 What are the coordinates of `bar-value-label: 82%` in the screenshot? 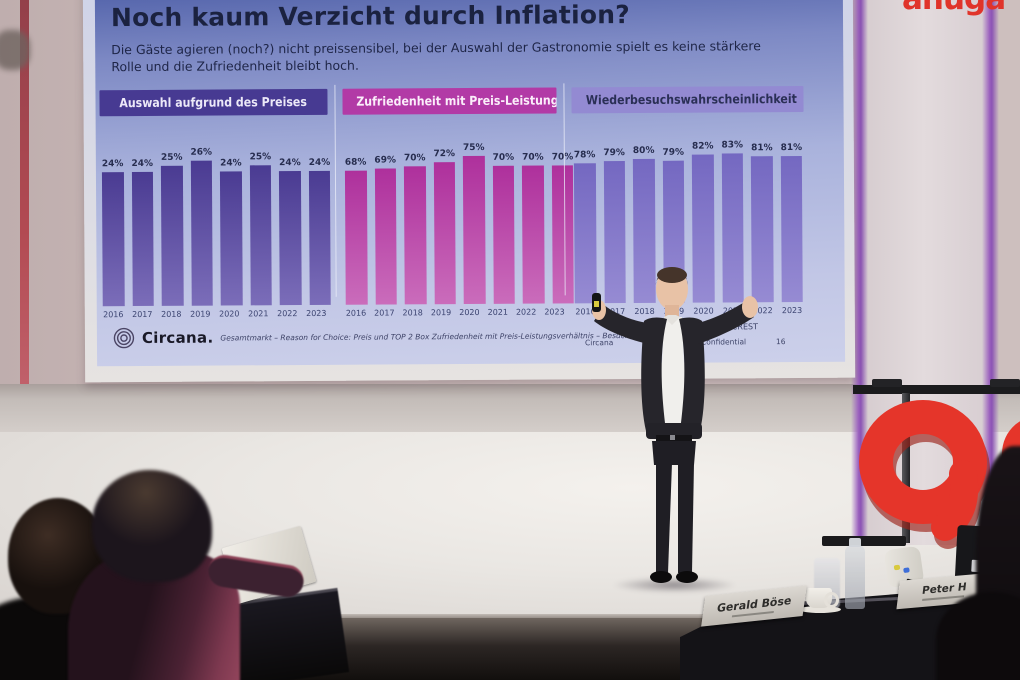 It's located at (702, 146).